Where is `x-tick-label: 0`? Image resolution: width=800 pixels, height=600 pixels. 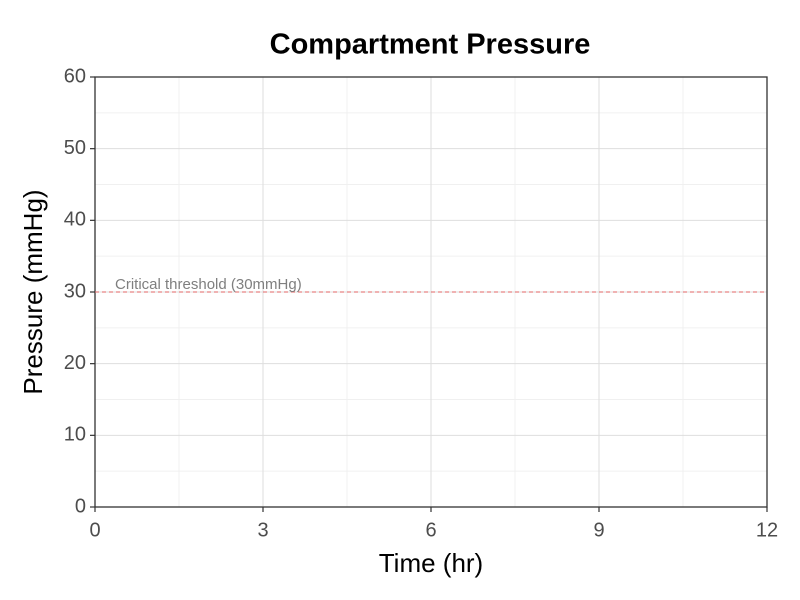
x-tick-label: 0 is located at coordinates (94, 530).